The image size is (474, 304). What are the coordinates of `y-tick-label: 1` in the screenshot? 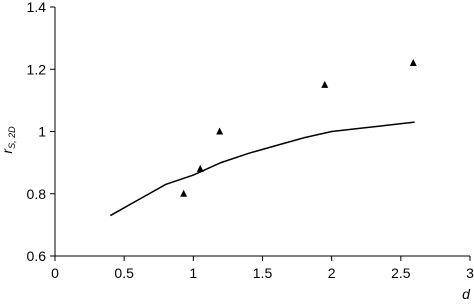 It's located at (42, 132).